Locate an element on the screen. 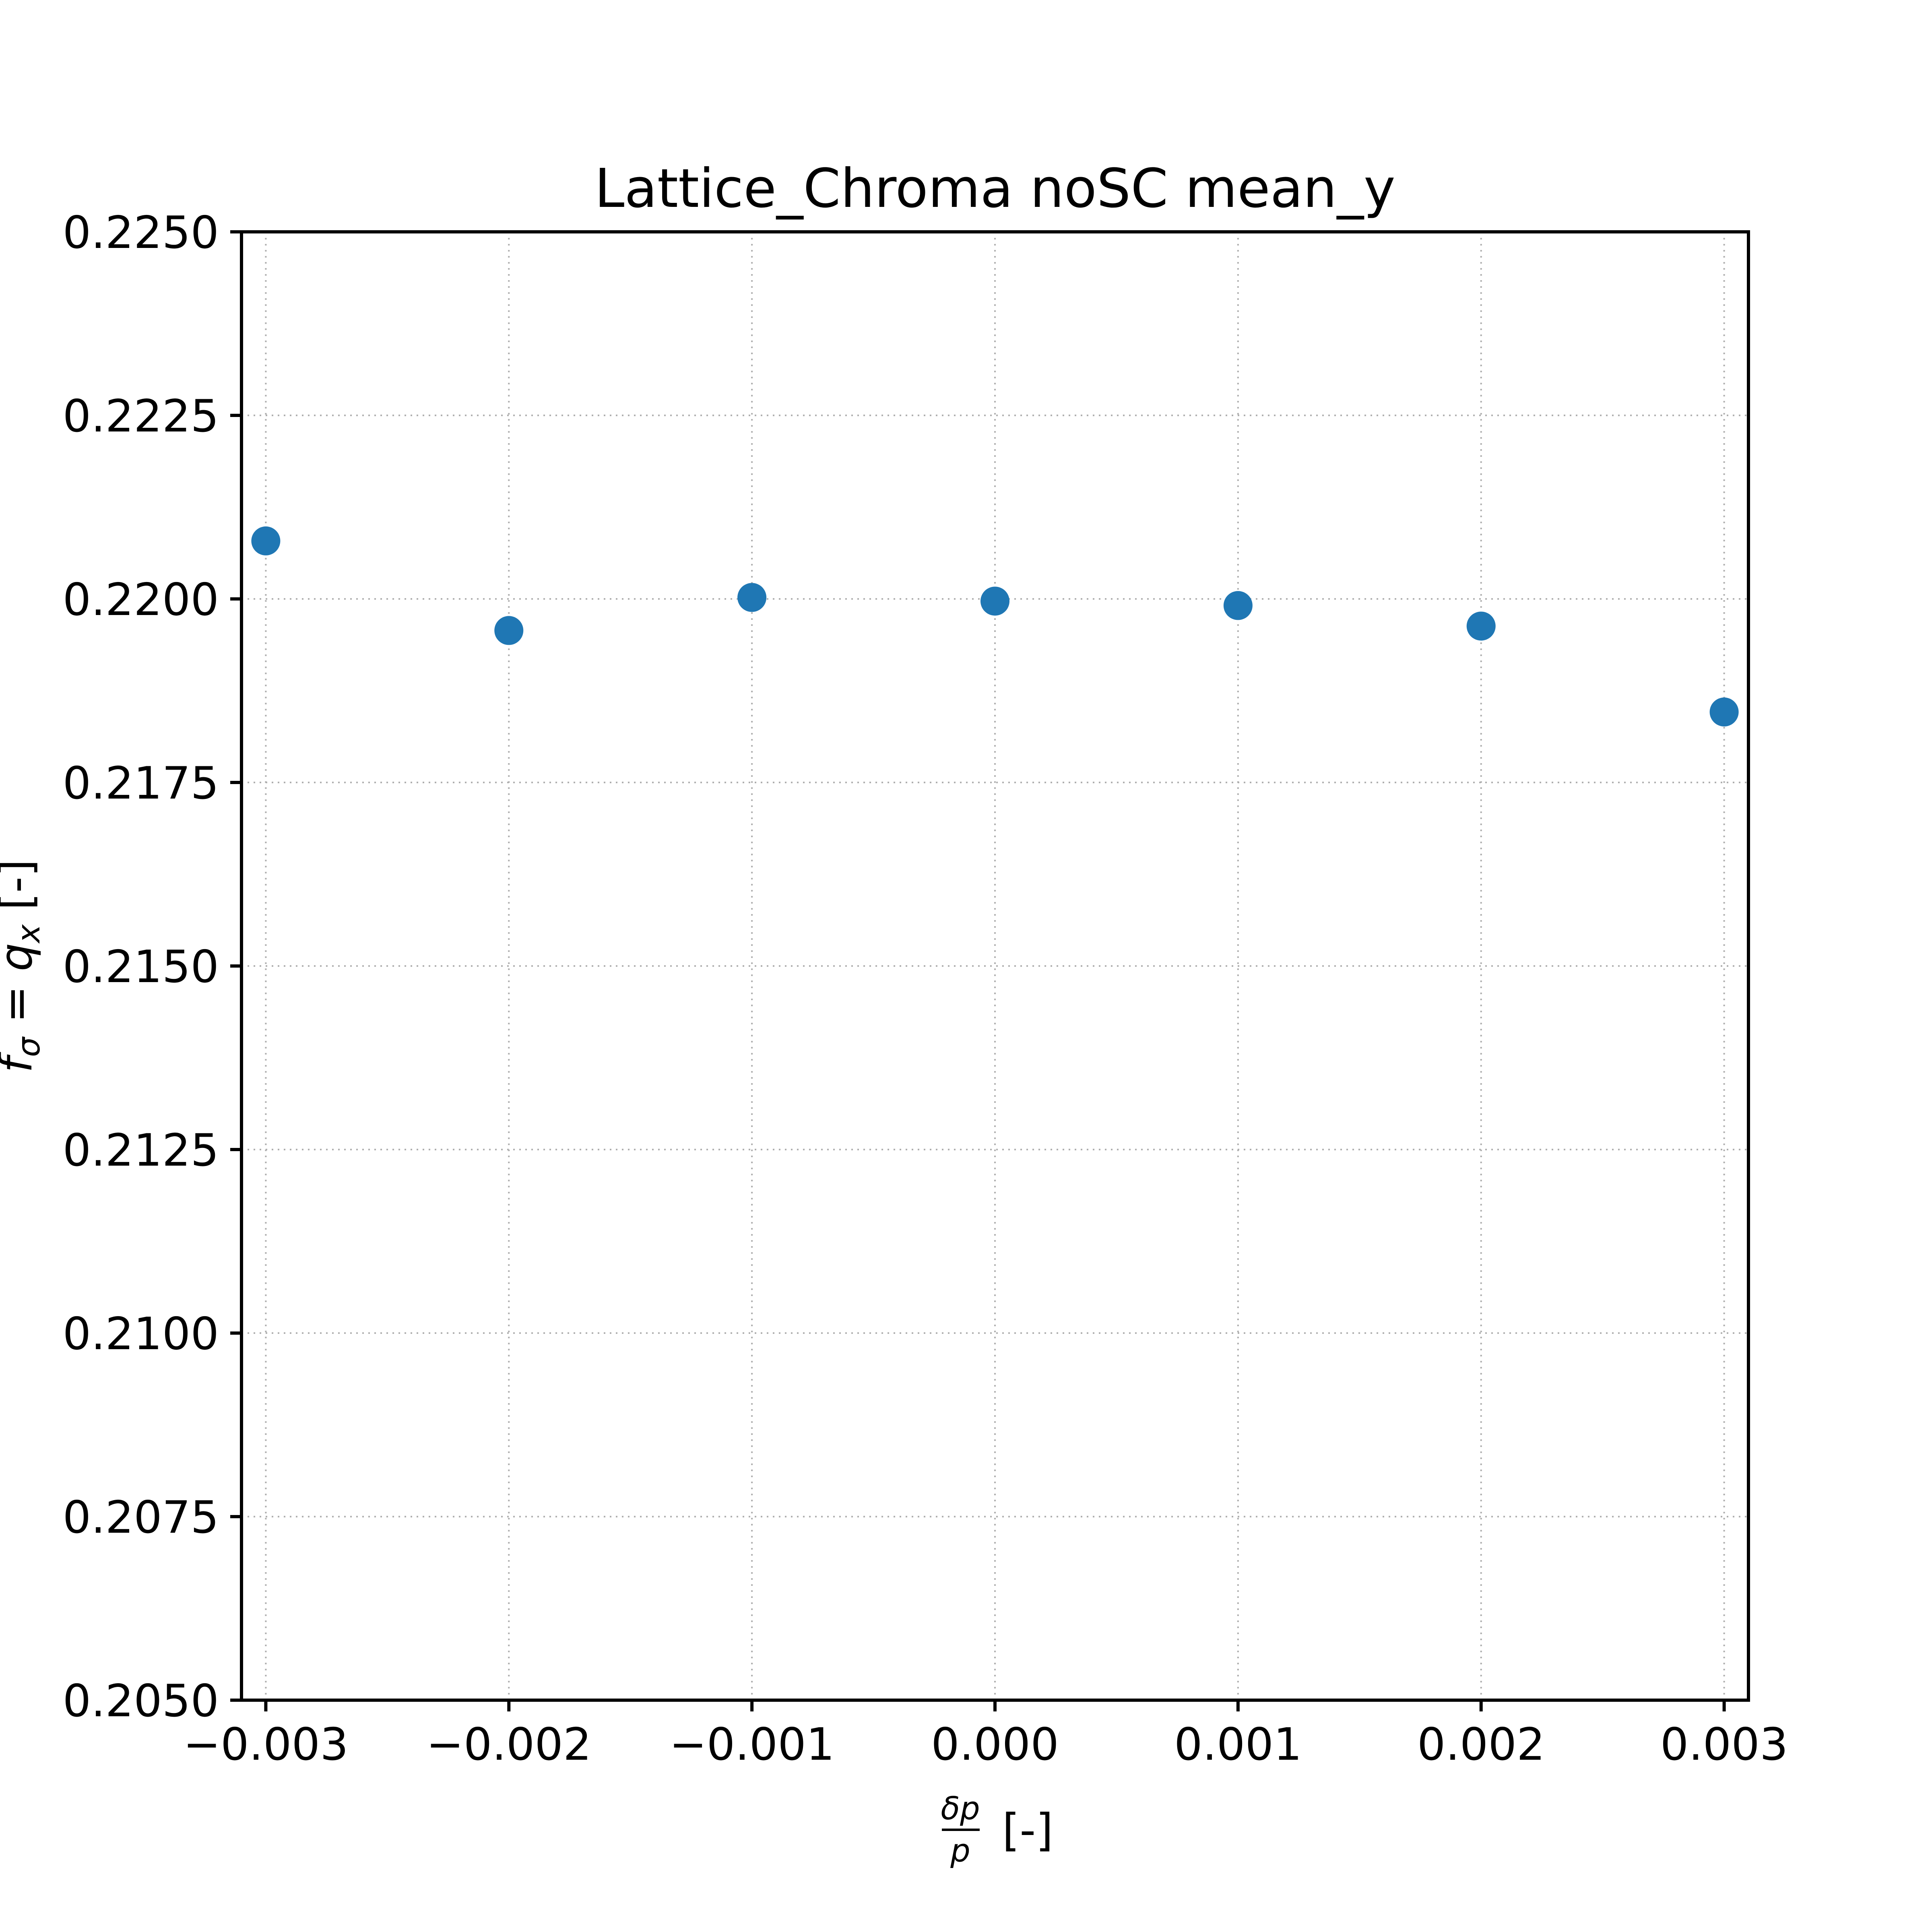 This screenshot has height=1932, width=1932. x-tick-label: 0.003 is located at coordinates (1724, 1745).